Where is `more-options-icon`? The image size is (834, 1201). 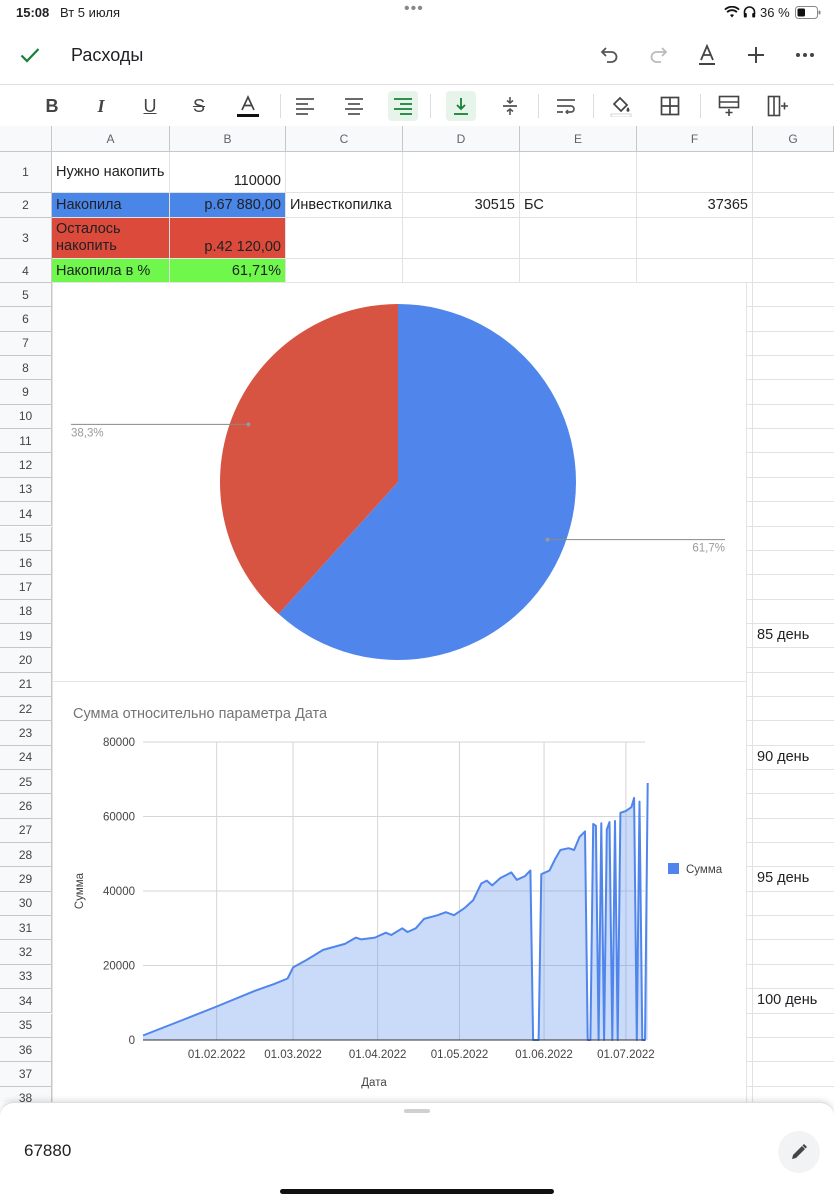 more-options-icon is located at coordinates (805, 55).